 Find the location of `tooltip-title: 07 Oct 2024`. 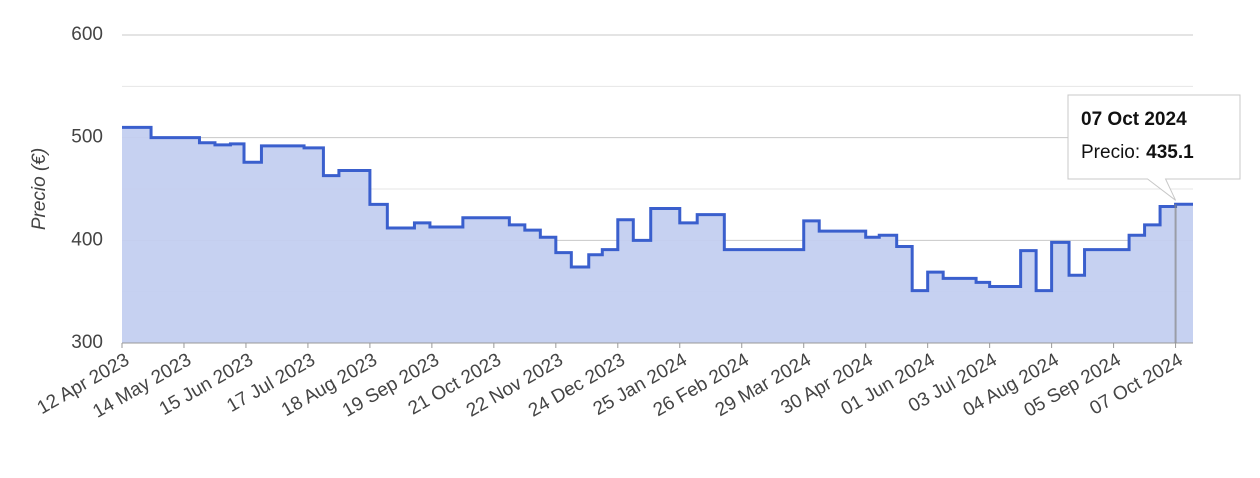

tooltip-title: 07 Oct 2024 is located at coordinates (1134, 119).